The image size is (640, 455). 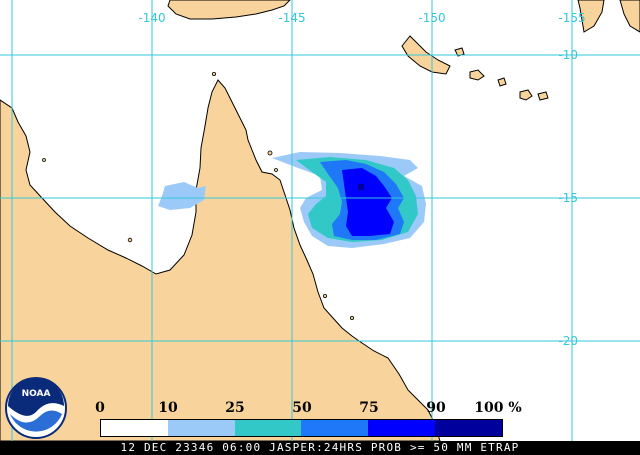 I want to click on longitude-label: -155, so click(x=571, y=18).